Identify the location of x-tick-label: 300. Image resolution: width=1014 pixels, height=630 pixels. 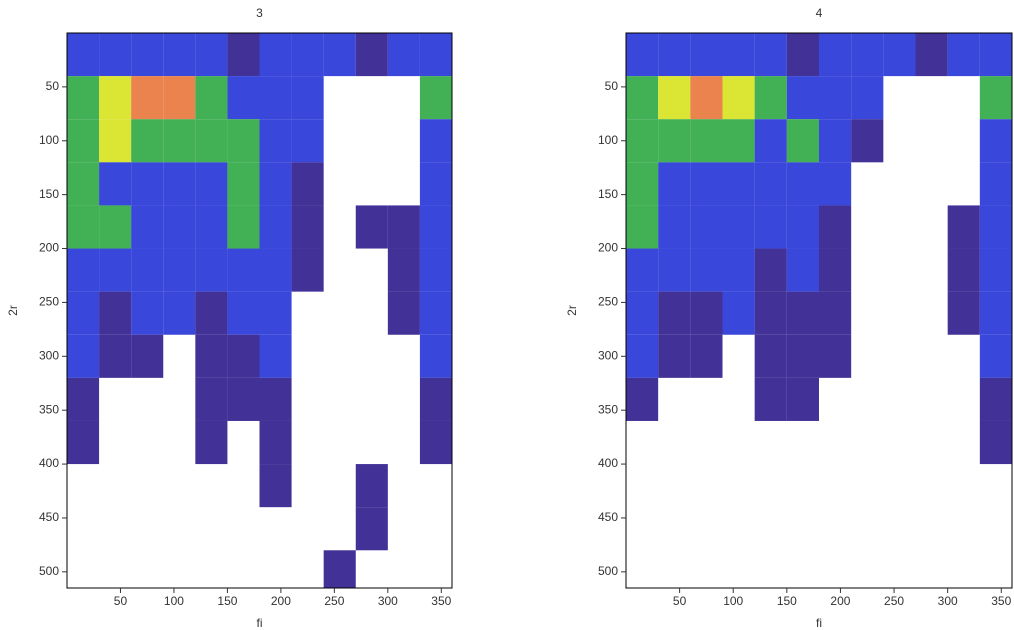
(948, 601).